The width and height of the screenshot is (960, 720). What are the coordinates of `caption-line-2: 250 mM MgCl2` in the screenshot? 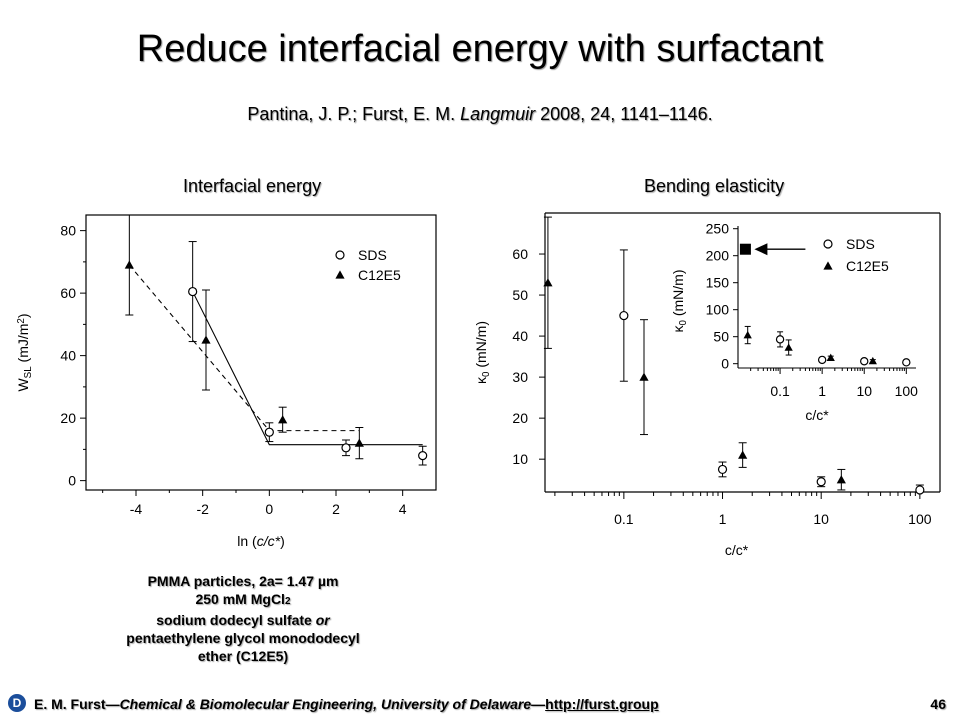 It's located at (243, 600).